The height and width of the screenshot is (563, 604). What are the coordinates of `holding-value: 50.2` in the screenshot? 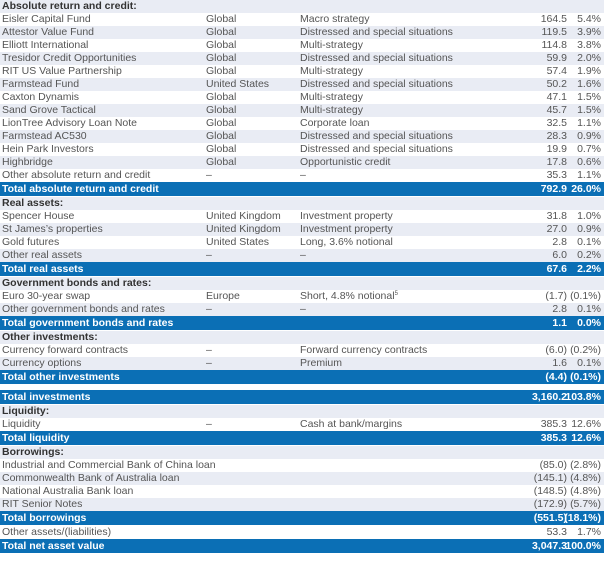 It's located at (556, 84).